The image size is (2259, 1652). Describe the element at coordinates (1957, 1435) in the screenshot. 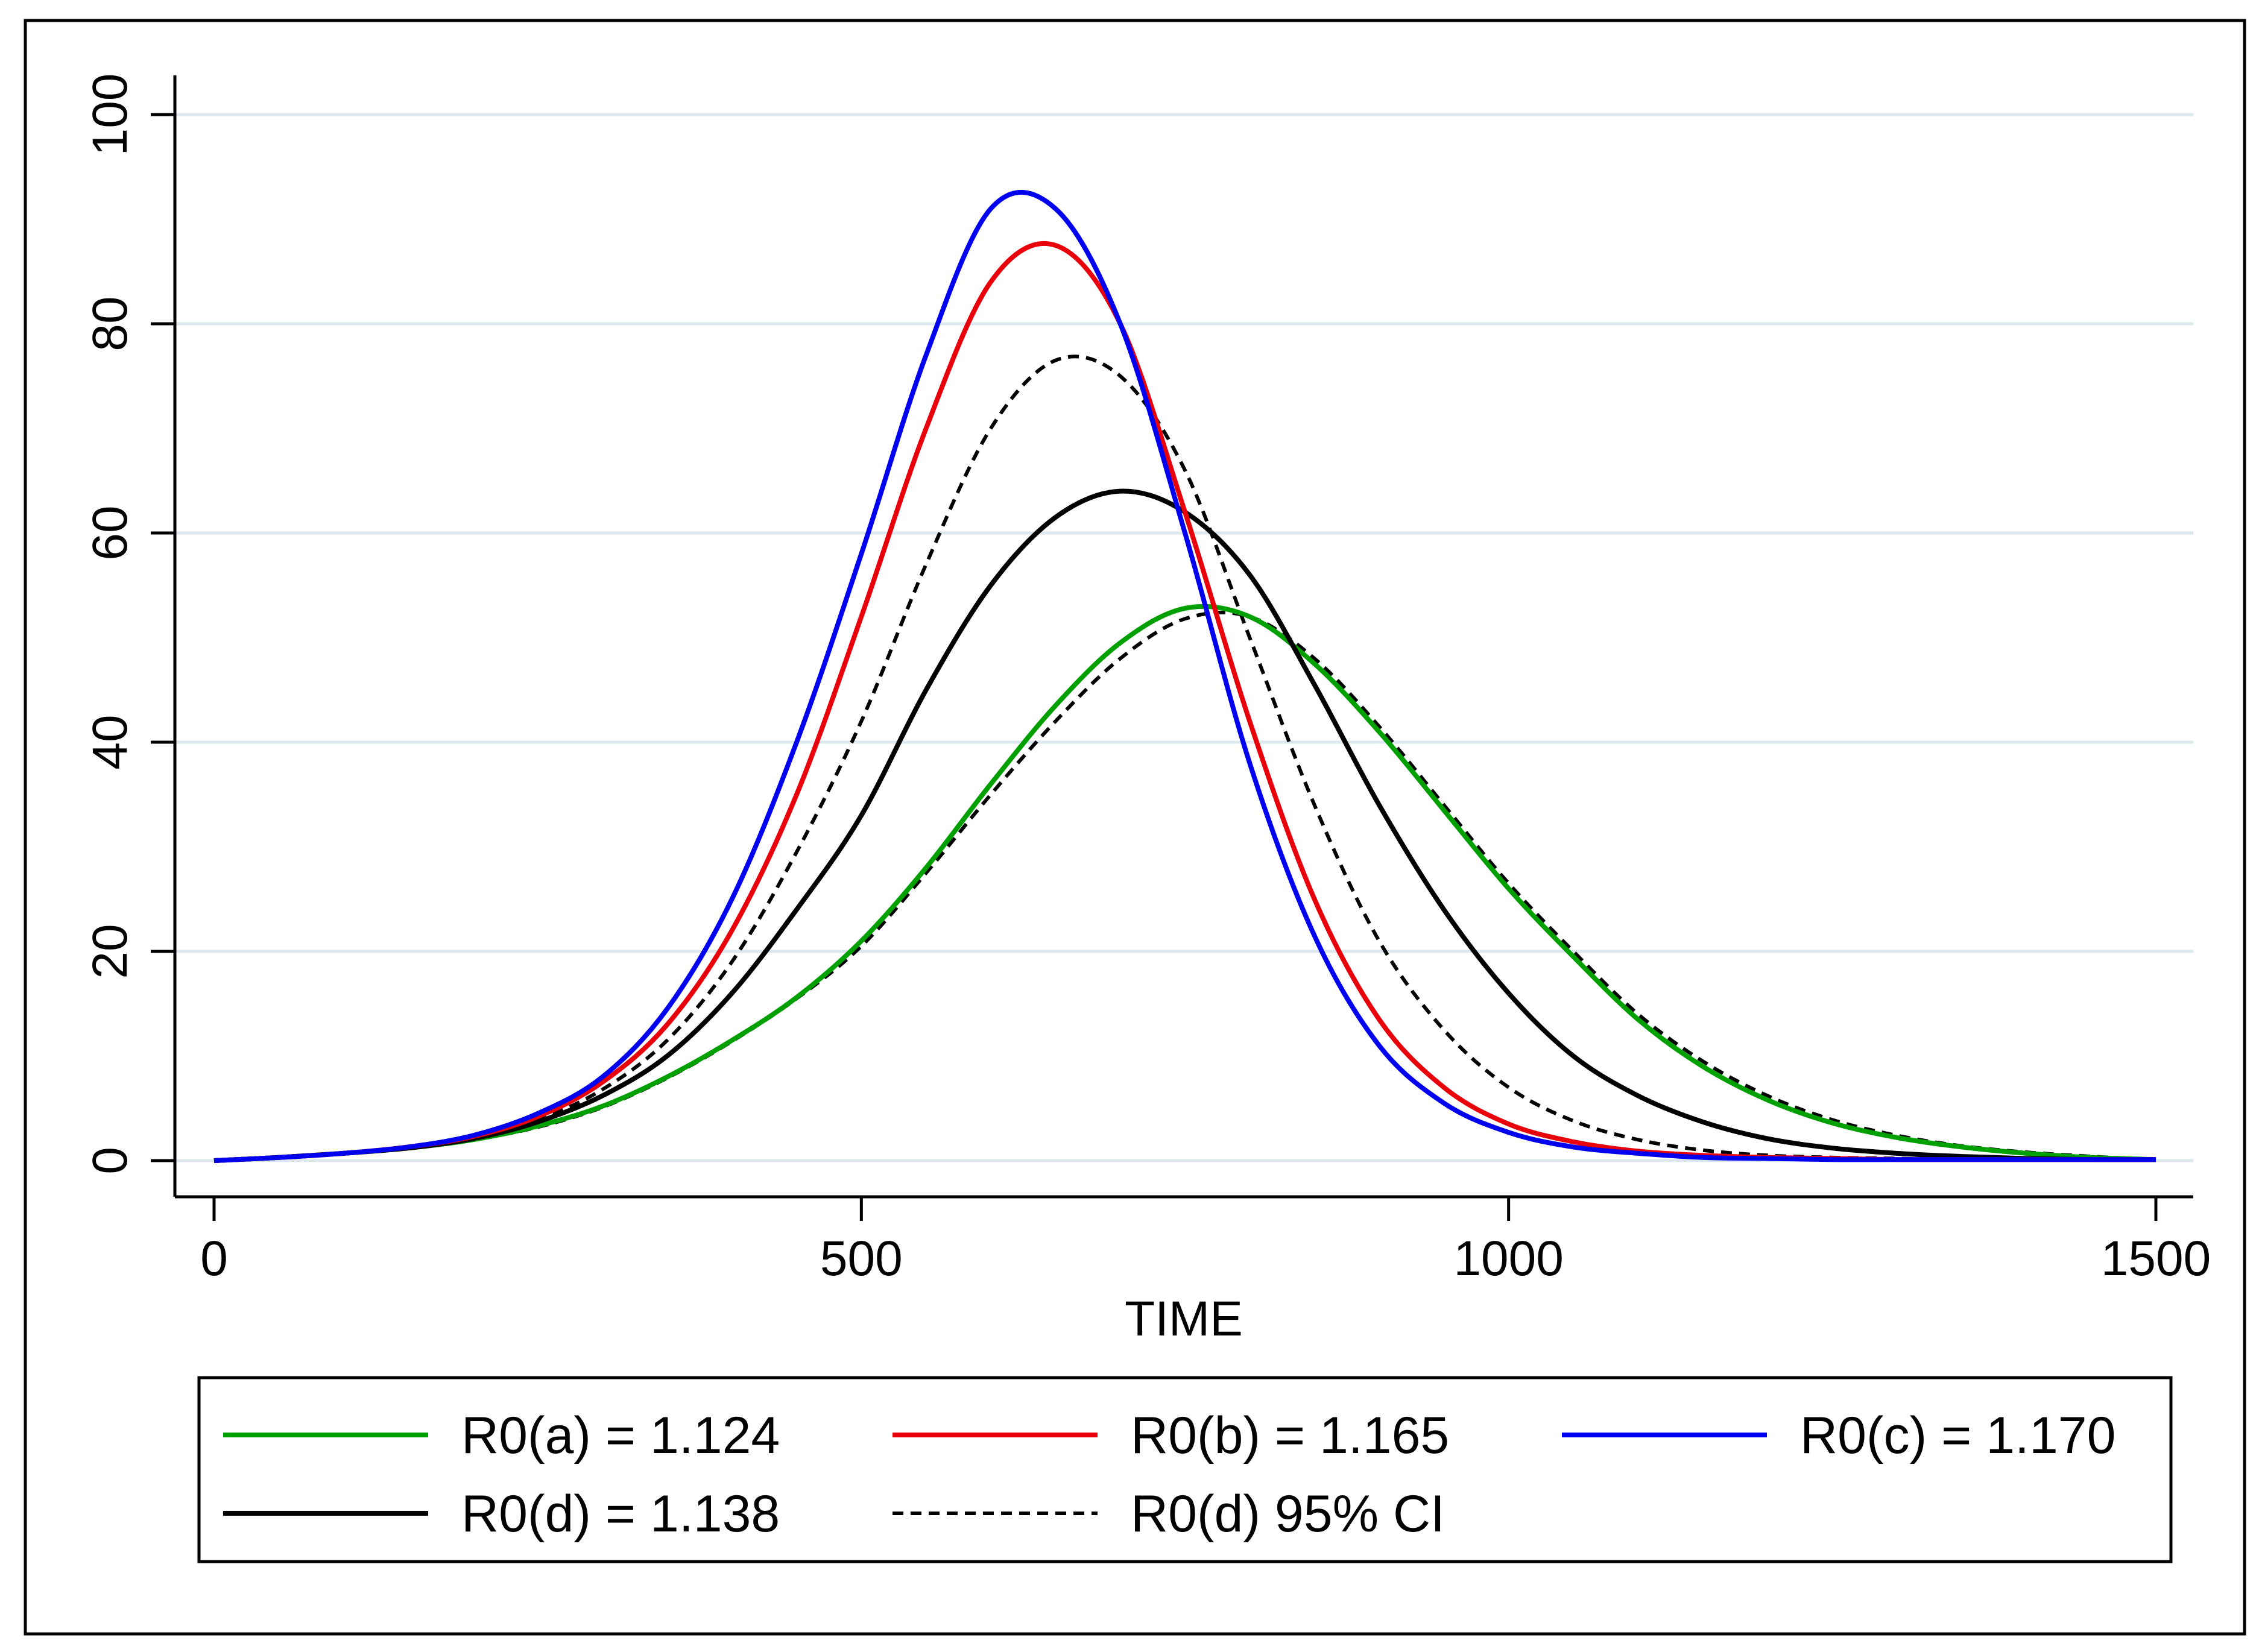

I see `legend-label-2: R0(c) = 1.170` at that location.